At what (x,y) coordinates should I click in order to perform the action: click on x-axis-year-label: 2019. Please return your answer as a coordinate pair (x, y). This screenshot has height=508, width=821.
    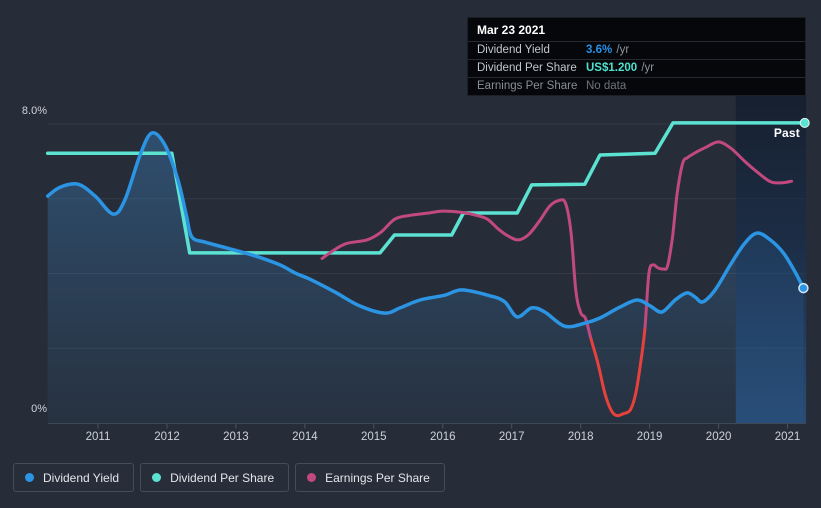
    Looking at the image, I should click on (649, 437).